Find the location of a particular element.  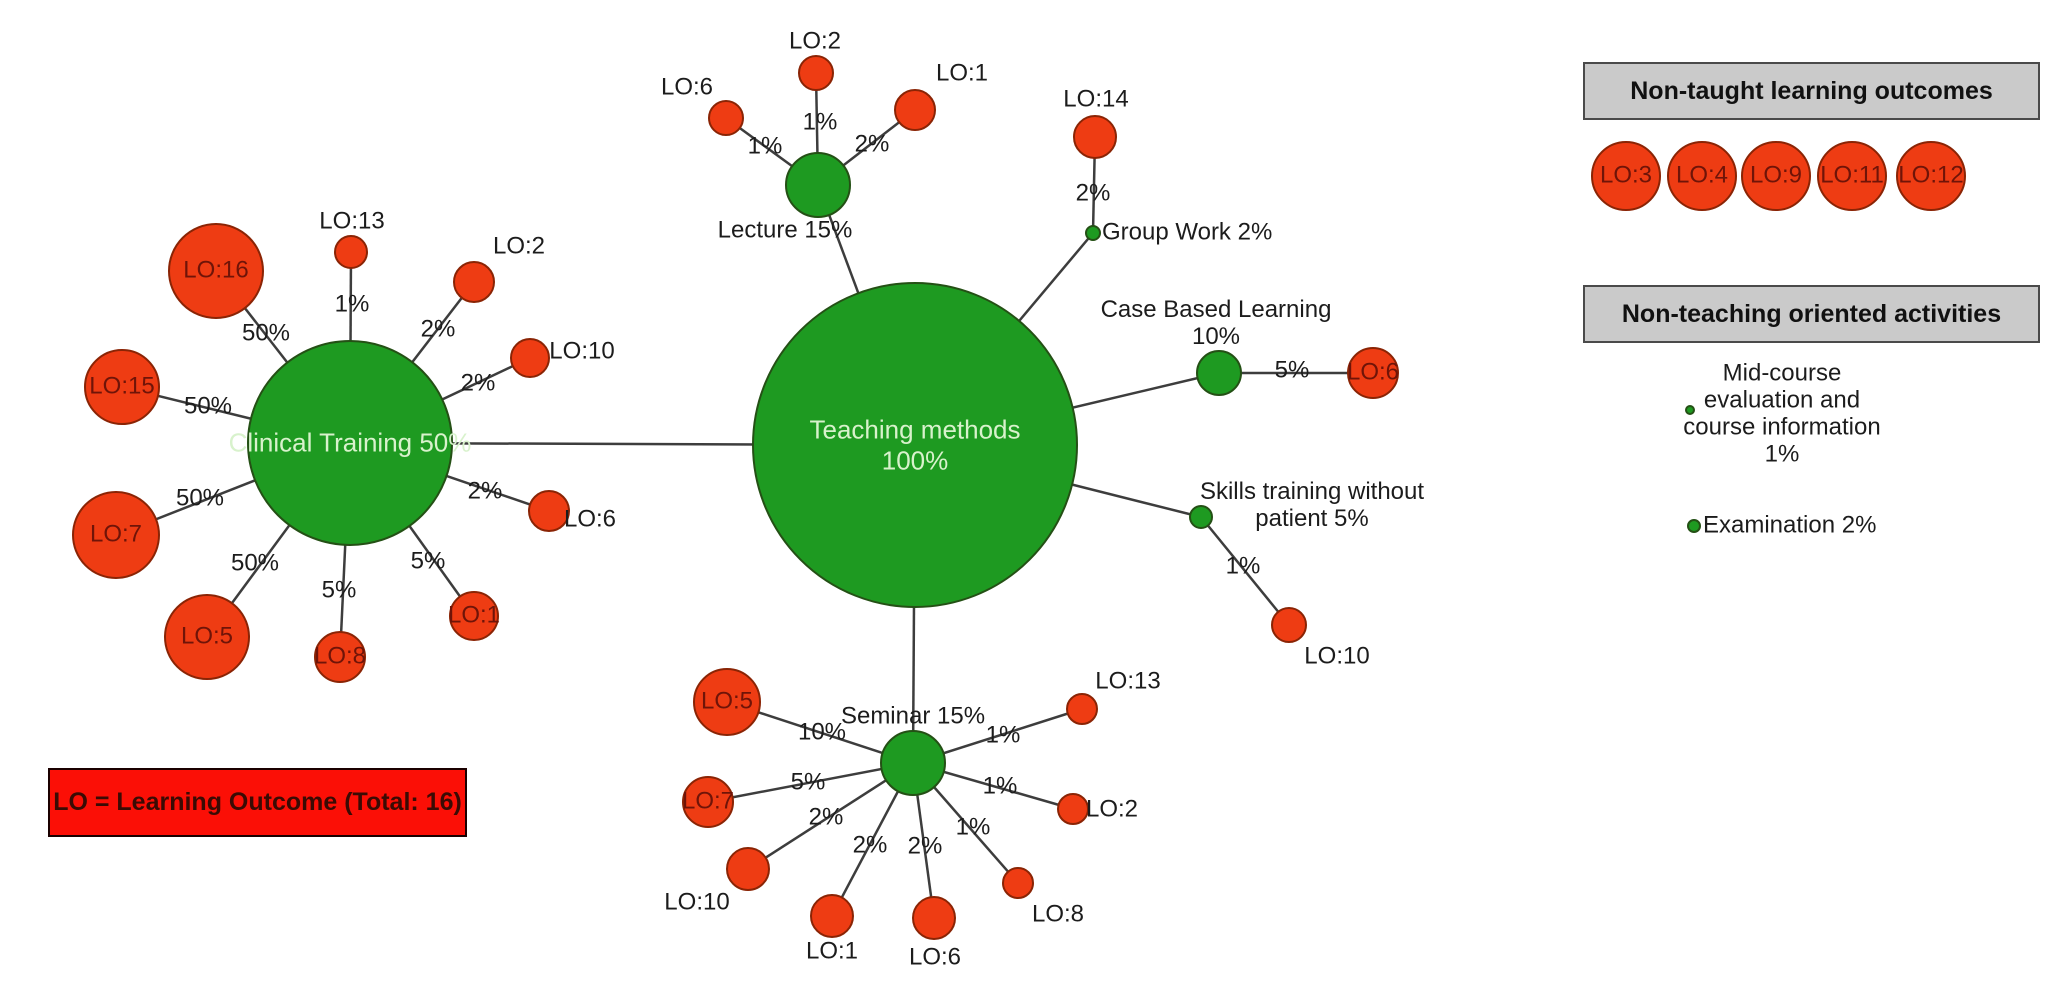

label-sk-lo10: LO:10 is located at coordinates (1337, 656).